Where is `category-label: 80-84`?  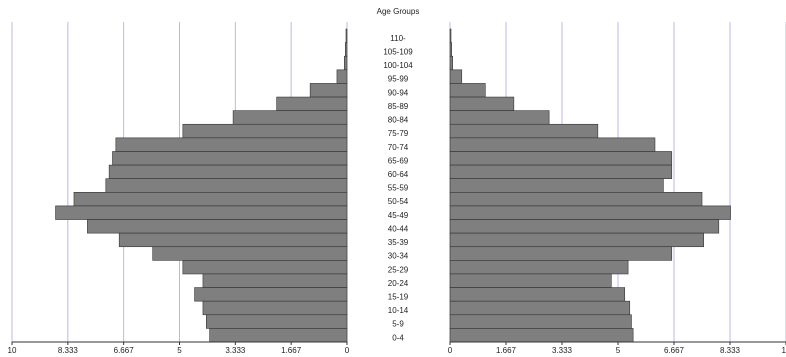 category-label: 80-84 is located at coordinates (398, 120).